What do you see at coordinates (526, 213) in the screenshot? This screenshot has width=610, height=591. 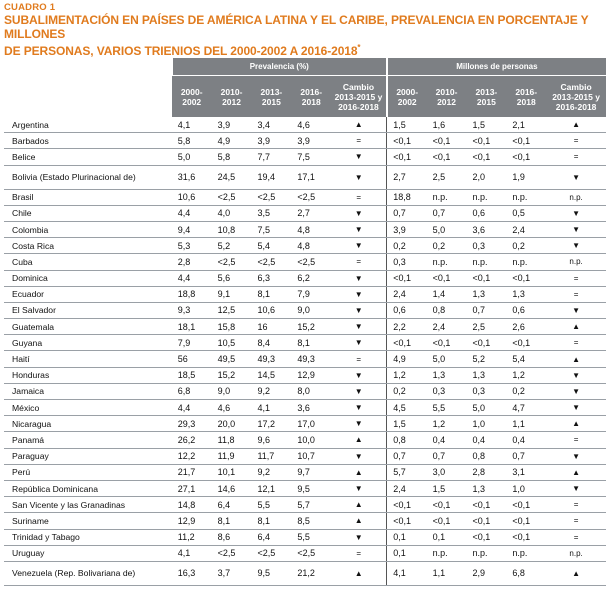 I see `millions-value: 0,5` at bounding box center [526, 213].